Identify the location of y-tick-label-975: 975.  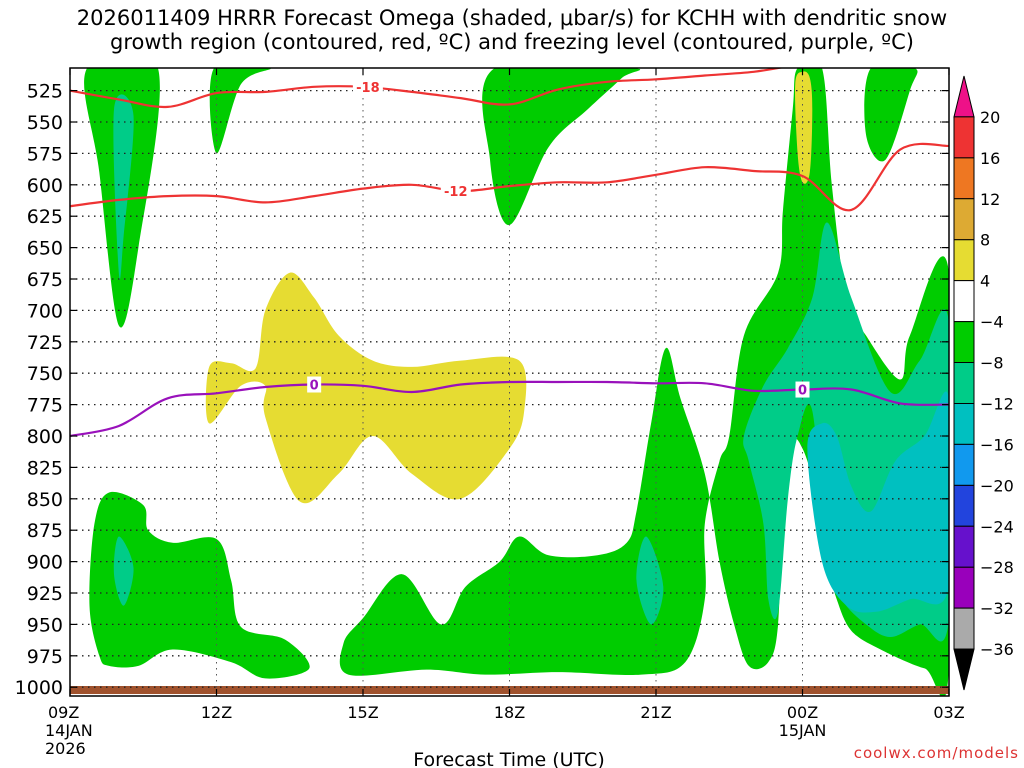
(45, 657).